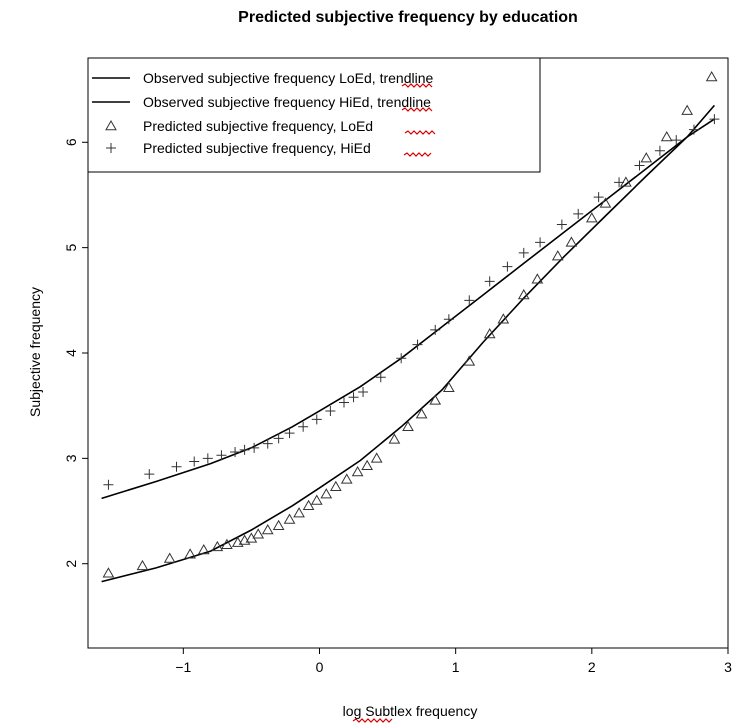 The width and height of the screenshot is (732, 724). What do you see at coordinates (35, 352) in the screenshot?
I see `y-axis-label: Subjective frequency` at bounding box center [35, 352].